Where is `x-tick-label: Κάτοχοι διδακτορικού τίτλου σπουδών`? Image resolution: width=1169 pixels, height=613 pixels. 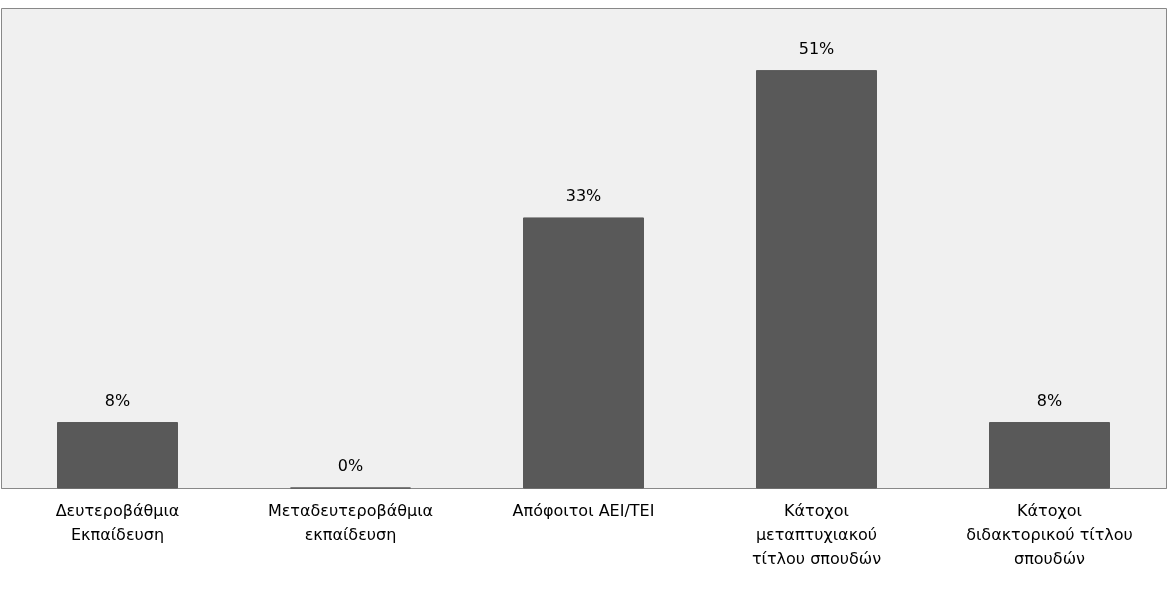 x-tick-label: Κάτοχοι διδακτορικού τίτλου σπουδών is located at coordinates (1049, 534).